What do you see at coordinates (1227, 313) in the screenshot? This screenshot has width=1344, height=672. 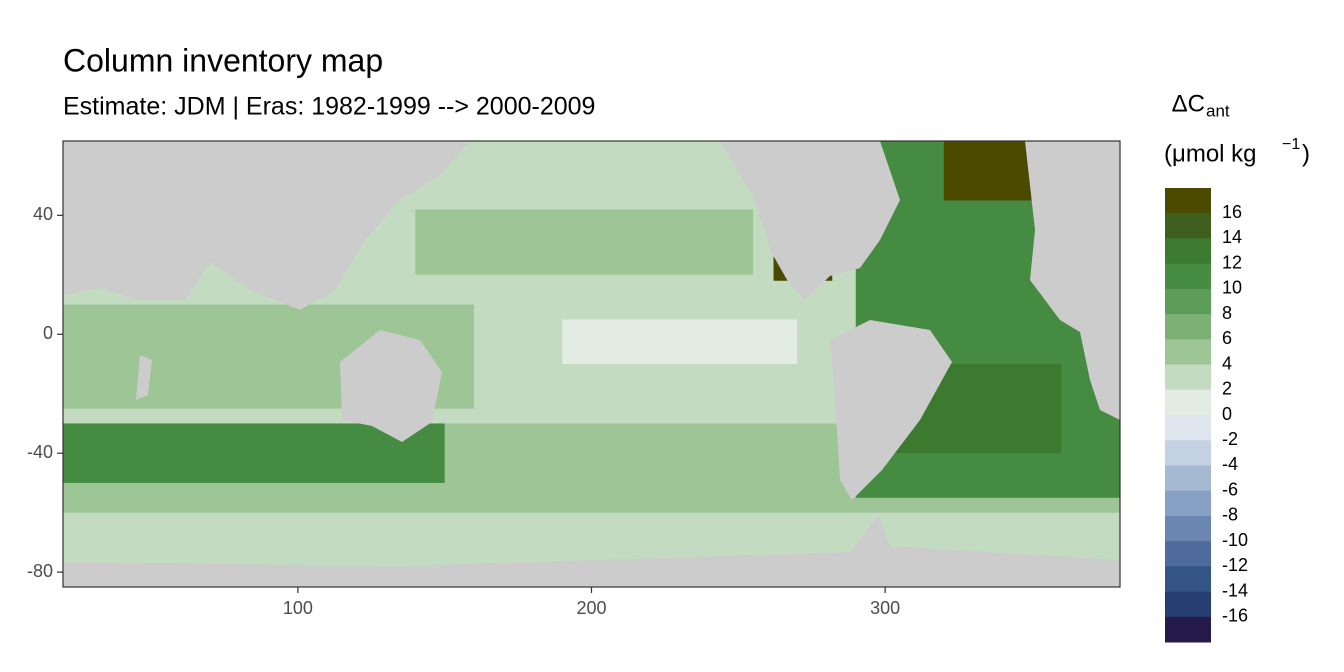 I see `legend-label: 8` at bounding box center [1227, 313].